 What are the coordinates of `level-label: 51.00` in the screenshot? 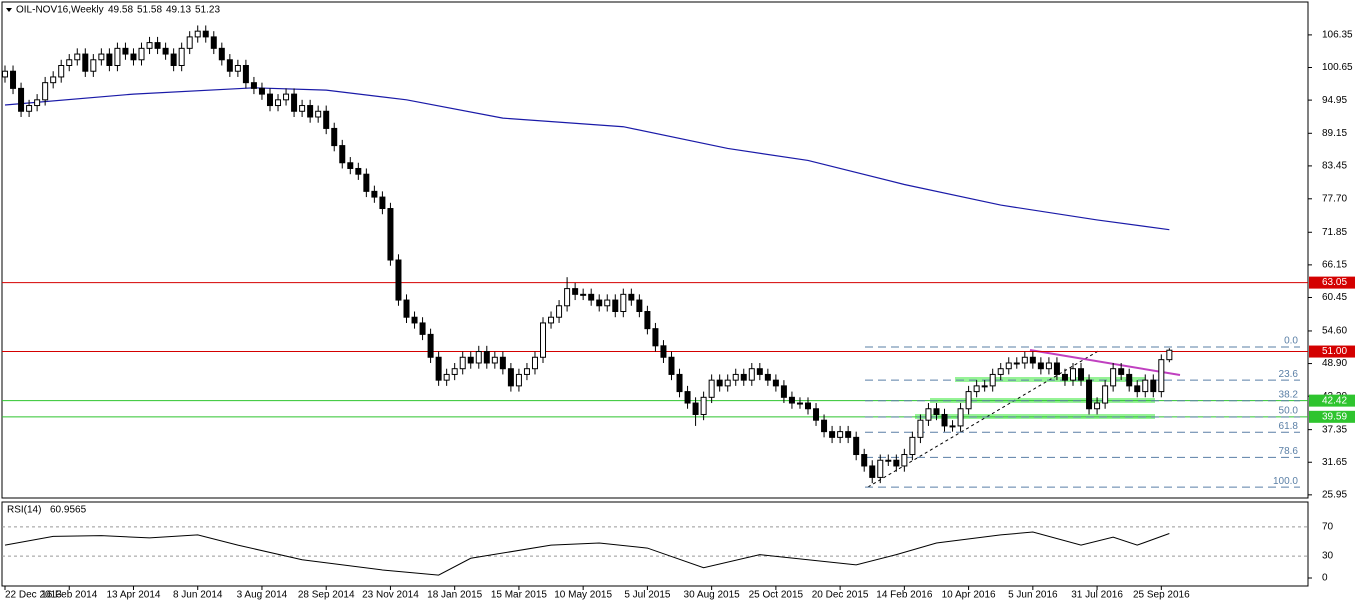 It's located at (1334, 351).